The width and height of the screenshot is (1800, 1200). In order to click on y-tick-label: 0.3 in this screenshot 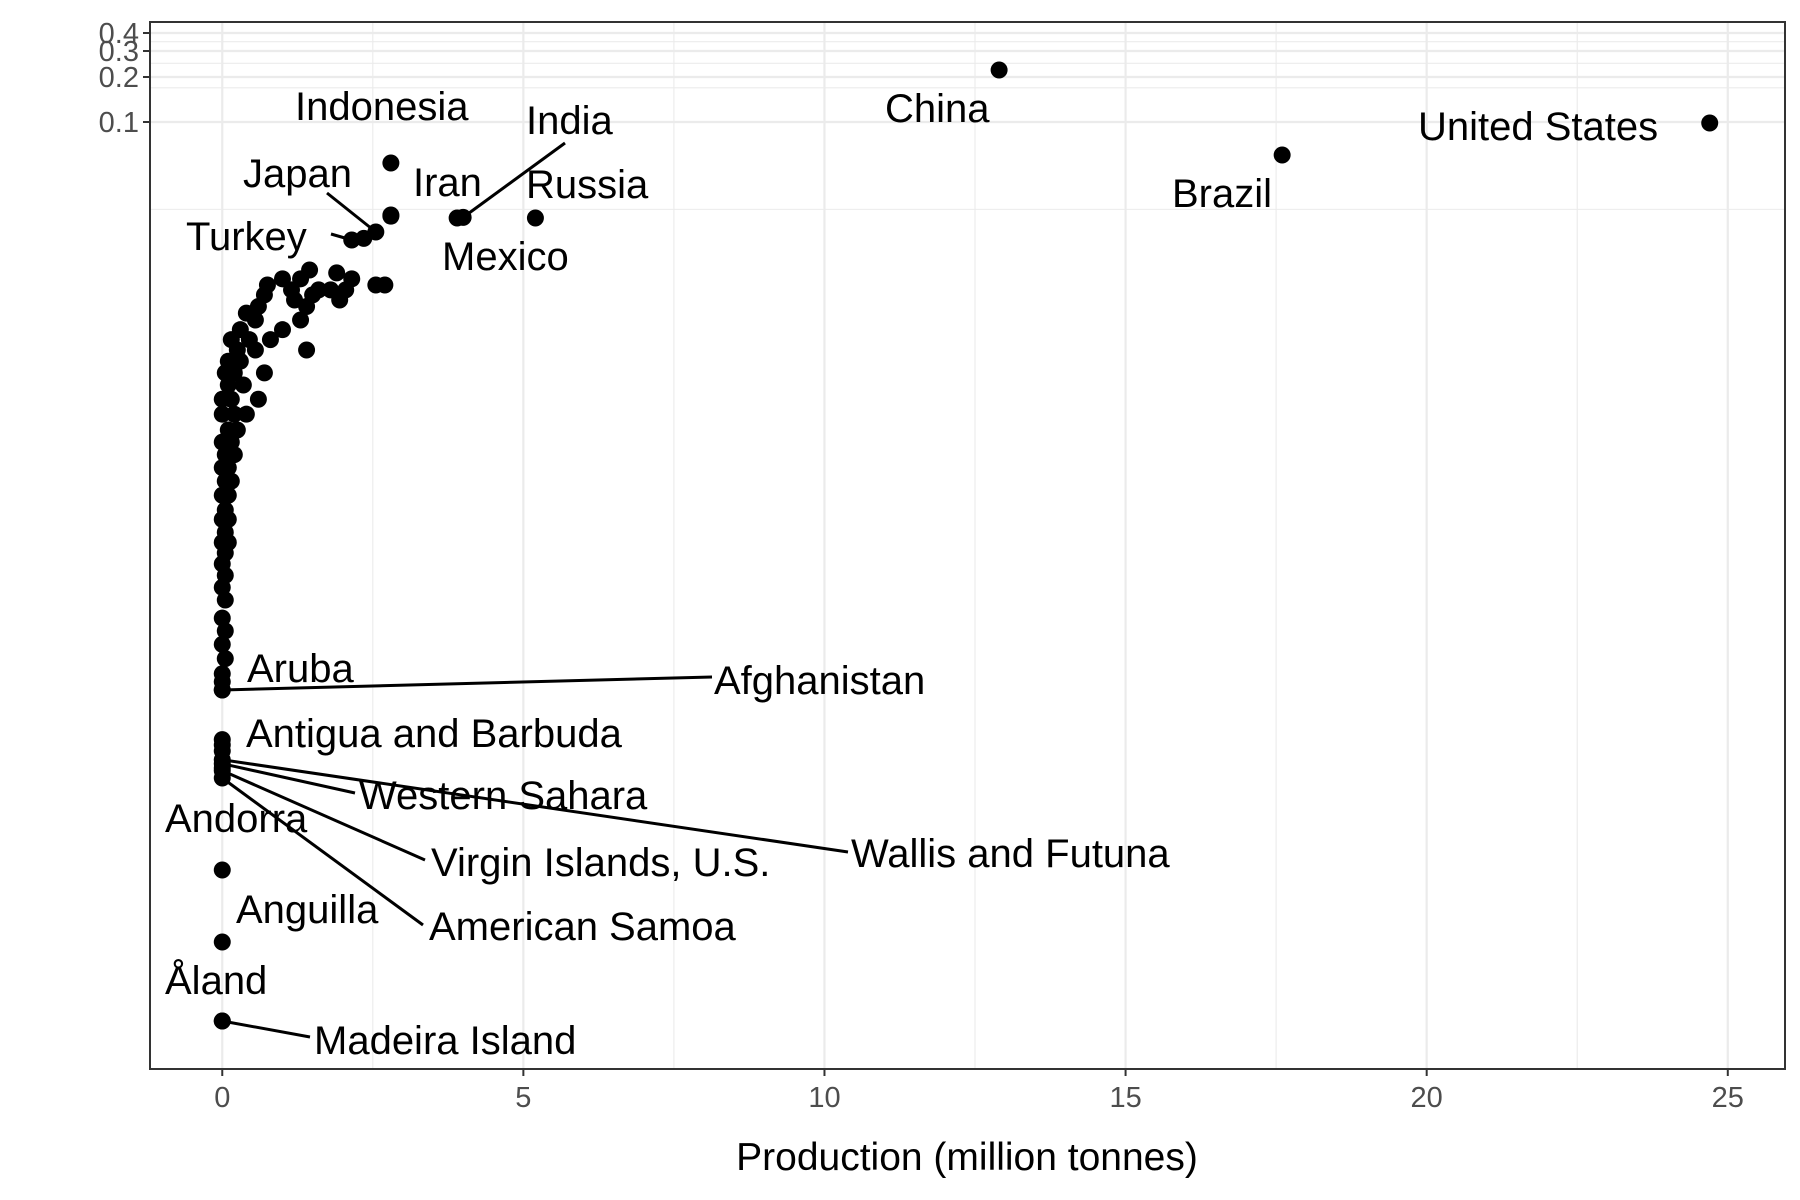, I will do `click(119, 52)`.